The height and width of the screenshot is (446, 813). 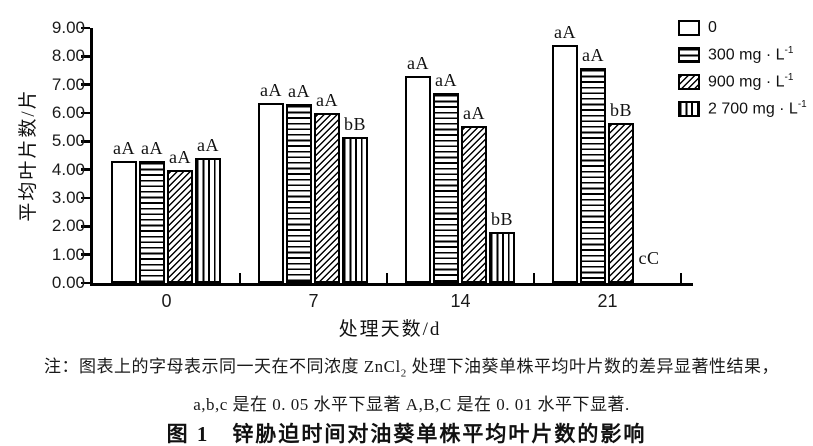 I want to click on significance-label-day14-conc900: aA, so click(x=474, y=113).